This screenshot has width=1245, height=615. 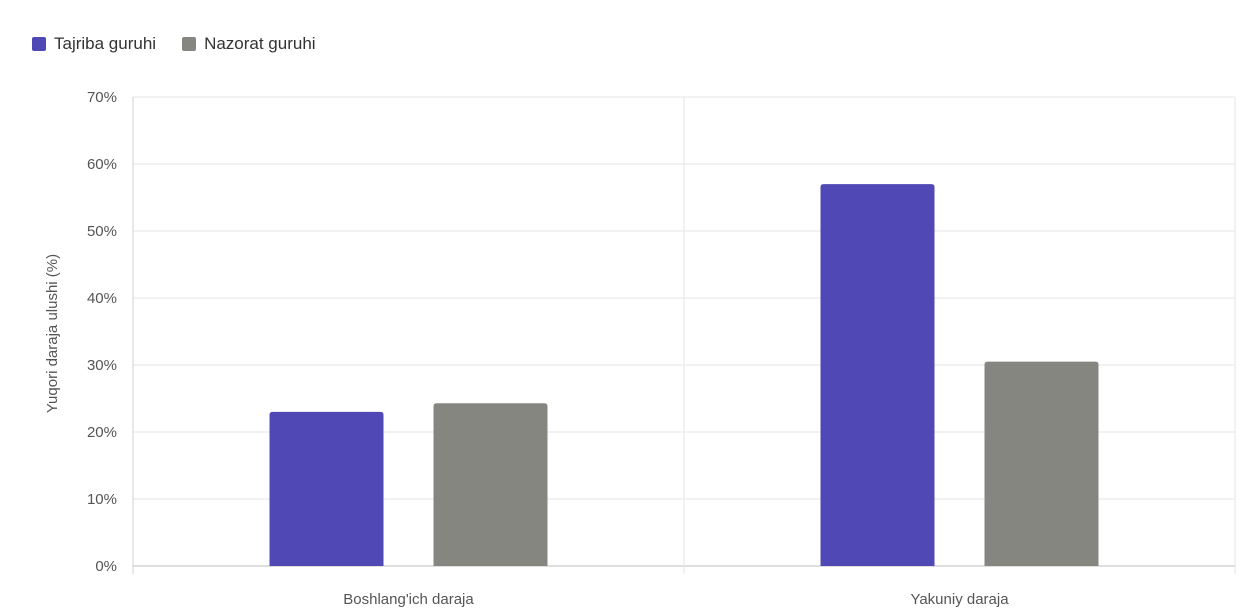 I want to click on x-tick-label: Boshlang'ich daraja, so click(x=408, y=599).